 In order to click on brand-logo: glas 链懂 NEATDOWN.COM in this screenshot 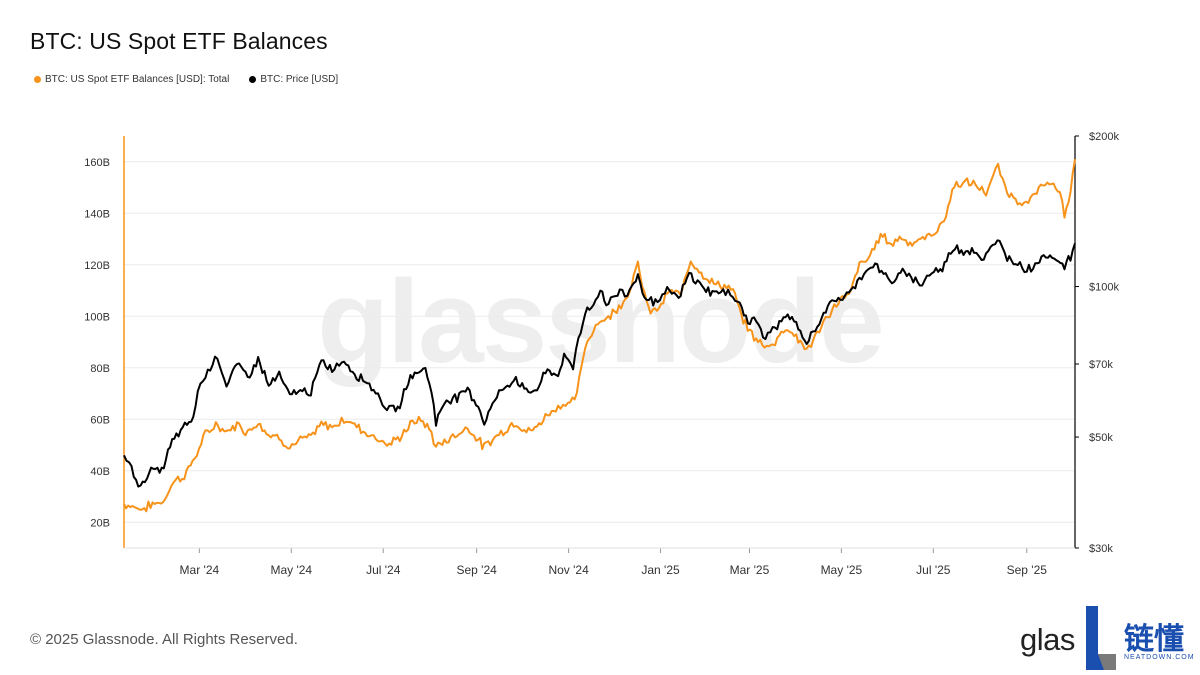, I will do `click(1108, 638)`.